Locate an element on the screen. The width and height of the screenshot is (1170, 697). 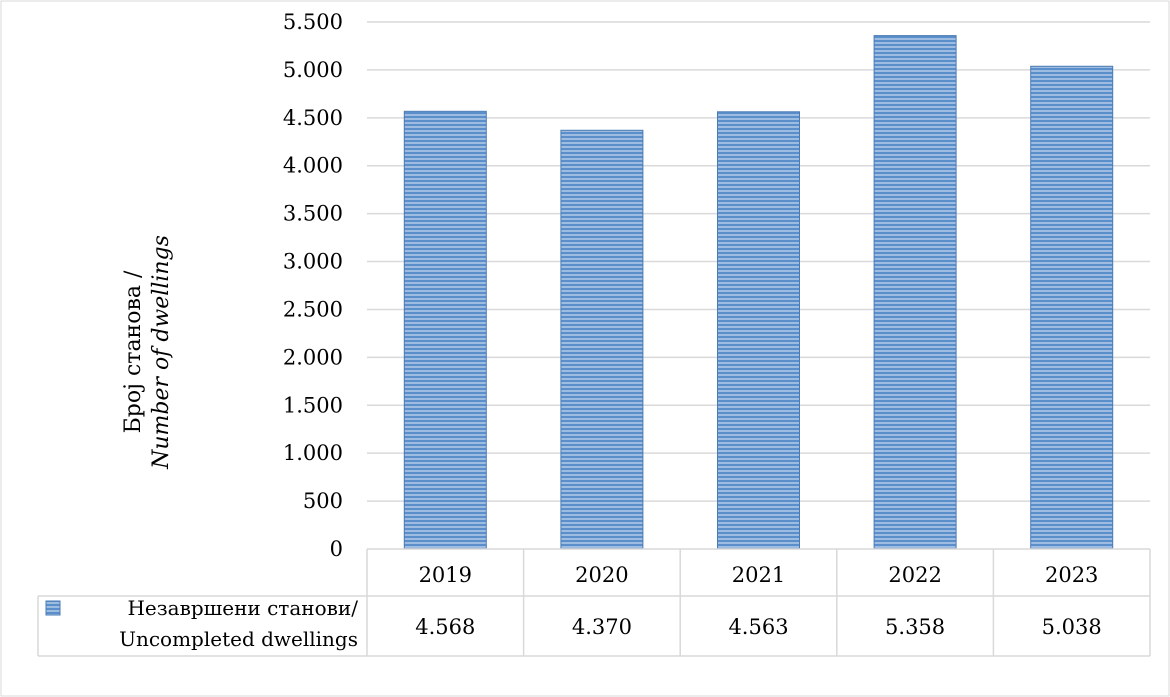
x-tick-label: 2022 is located at coordinates (914, 575).